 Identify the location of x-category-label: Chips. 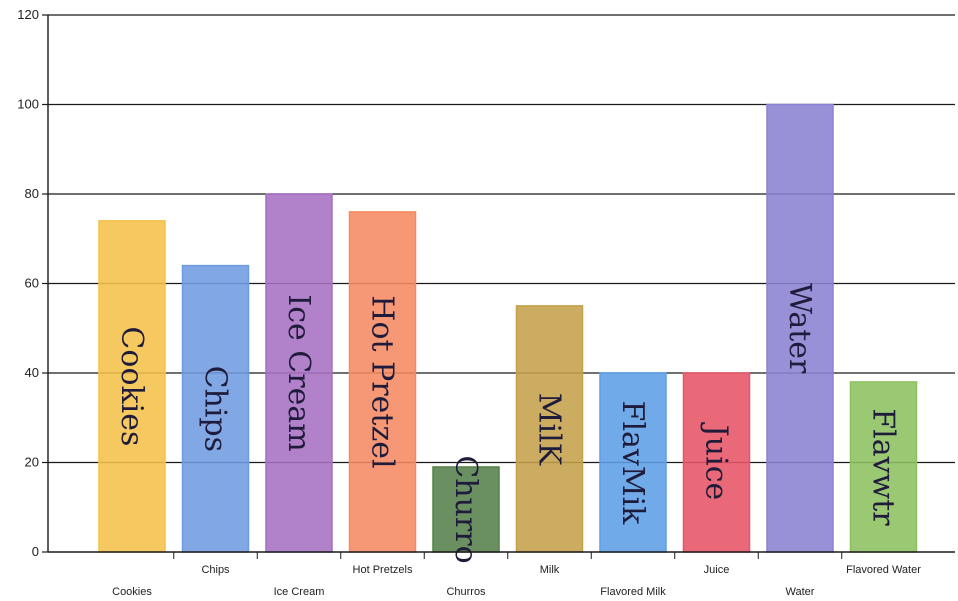
(215, 570).